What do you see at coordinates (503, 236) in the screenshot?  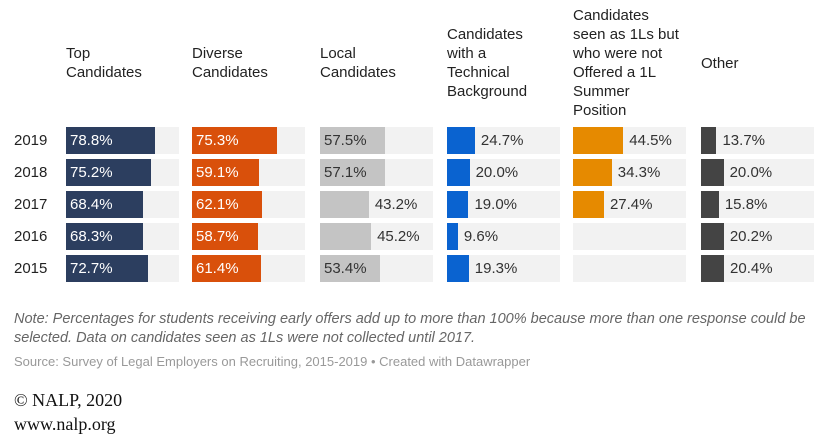 I see `bar-track: 9.6%` at bounding box center [503, 236].